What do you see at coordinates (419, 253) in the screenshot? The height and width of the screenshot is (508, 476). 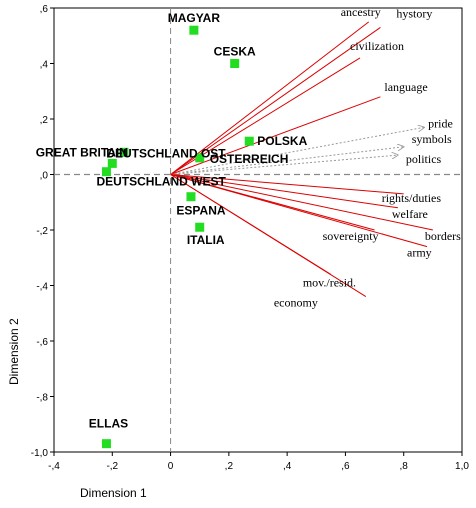 I see `variable-label: army` at bounding box center [419, 253].